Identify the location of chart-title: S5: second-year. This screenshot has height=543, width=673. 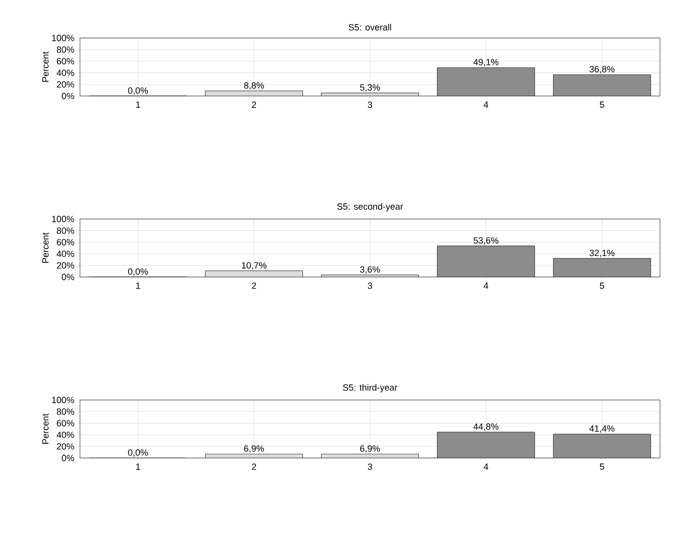
(370, 207).